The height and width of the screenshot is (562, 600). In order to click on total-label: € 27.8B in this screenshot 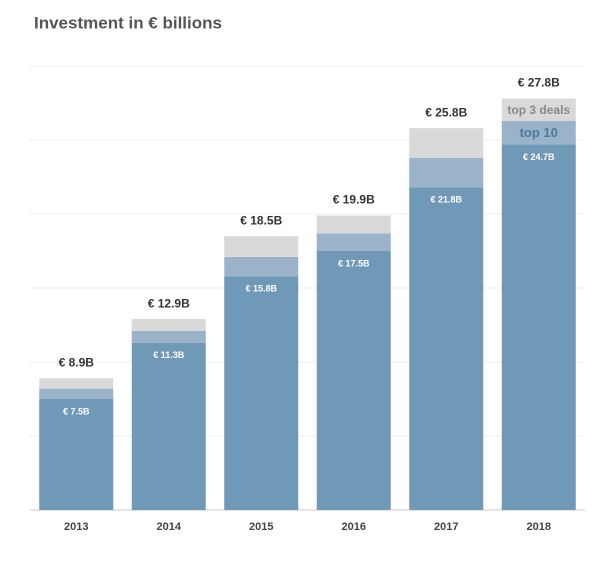, I will do `click(539, 83)`.